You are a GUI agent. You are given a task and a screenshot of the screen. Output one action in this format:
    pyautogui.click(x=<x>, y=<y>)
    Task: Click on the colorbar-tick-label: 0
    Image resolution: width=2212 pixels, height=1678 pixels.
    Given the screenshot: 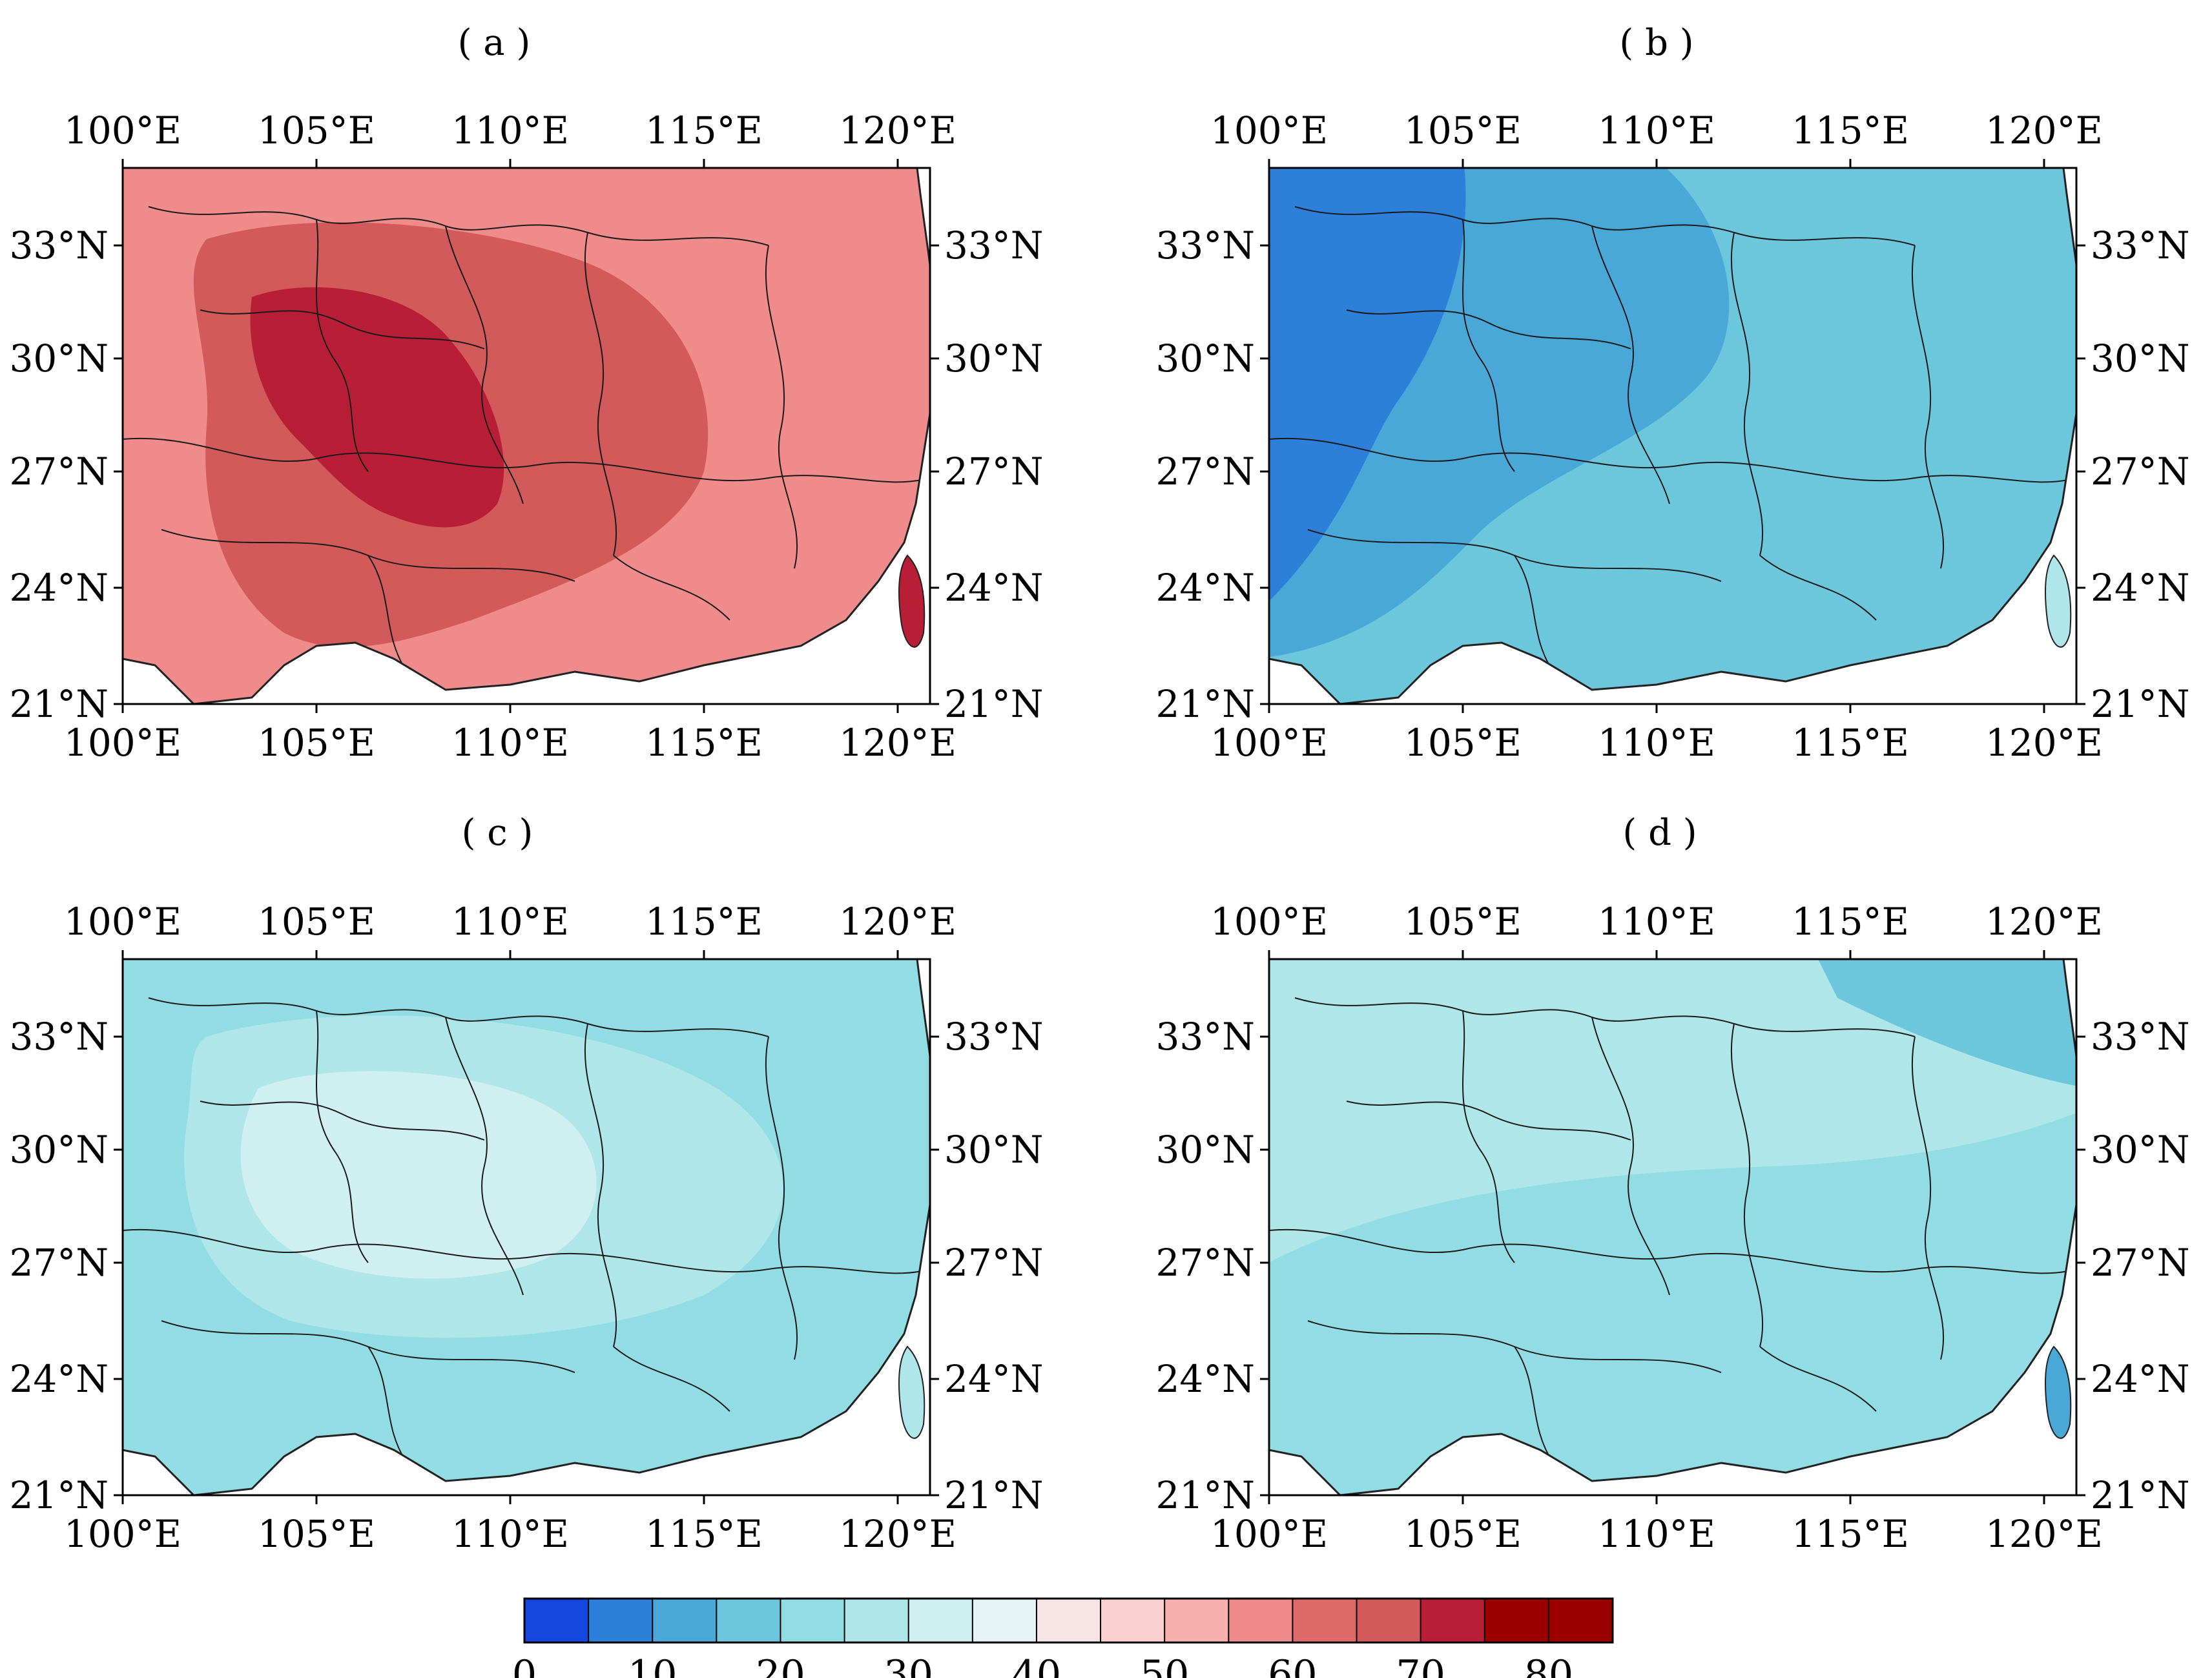 What is the action you would take?
    pyautogui.click(x=524, y=1665)
    